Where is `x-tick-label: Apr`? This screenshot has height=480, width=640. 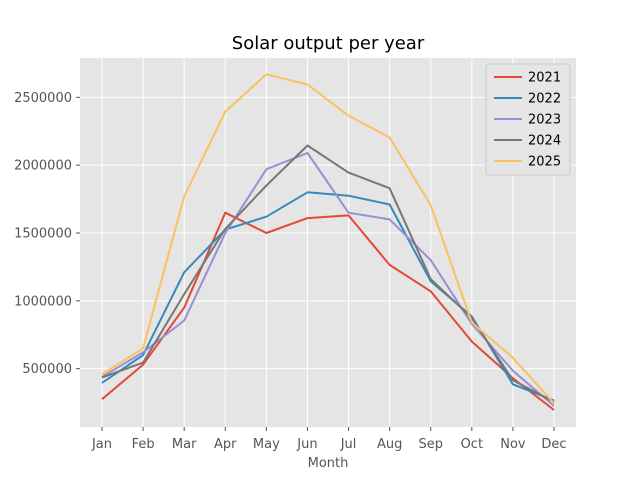 x-tick-label: Apr is located at coordinates (225, 444).